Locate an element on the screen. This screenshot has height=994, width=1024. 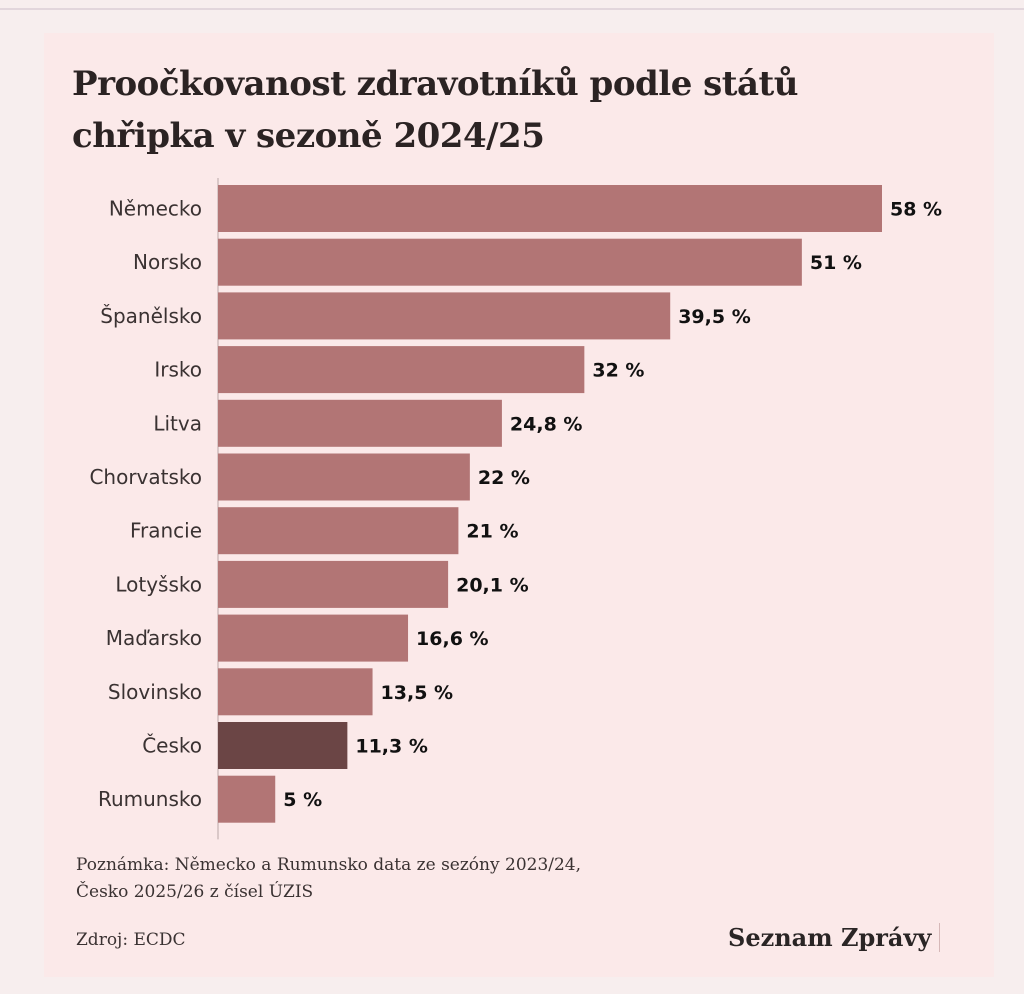
category-label-4: Litva is located at coordinates (177, 423).